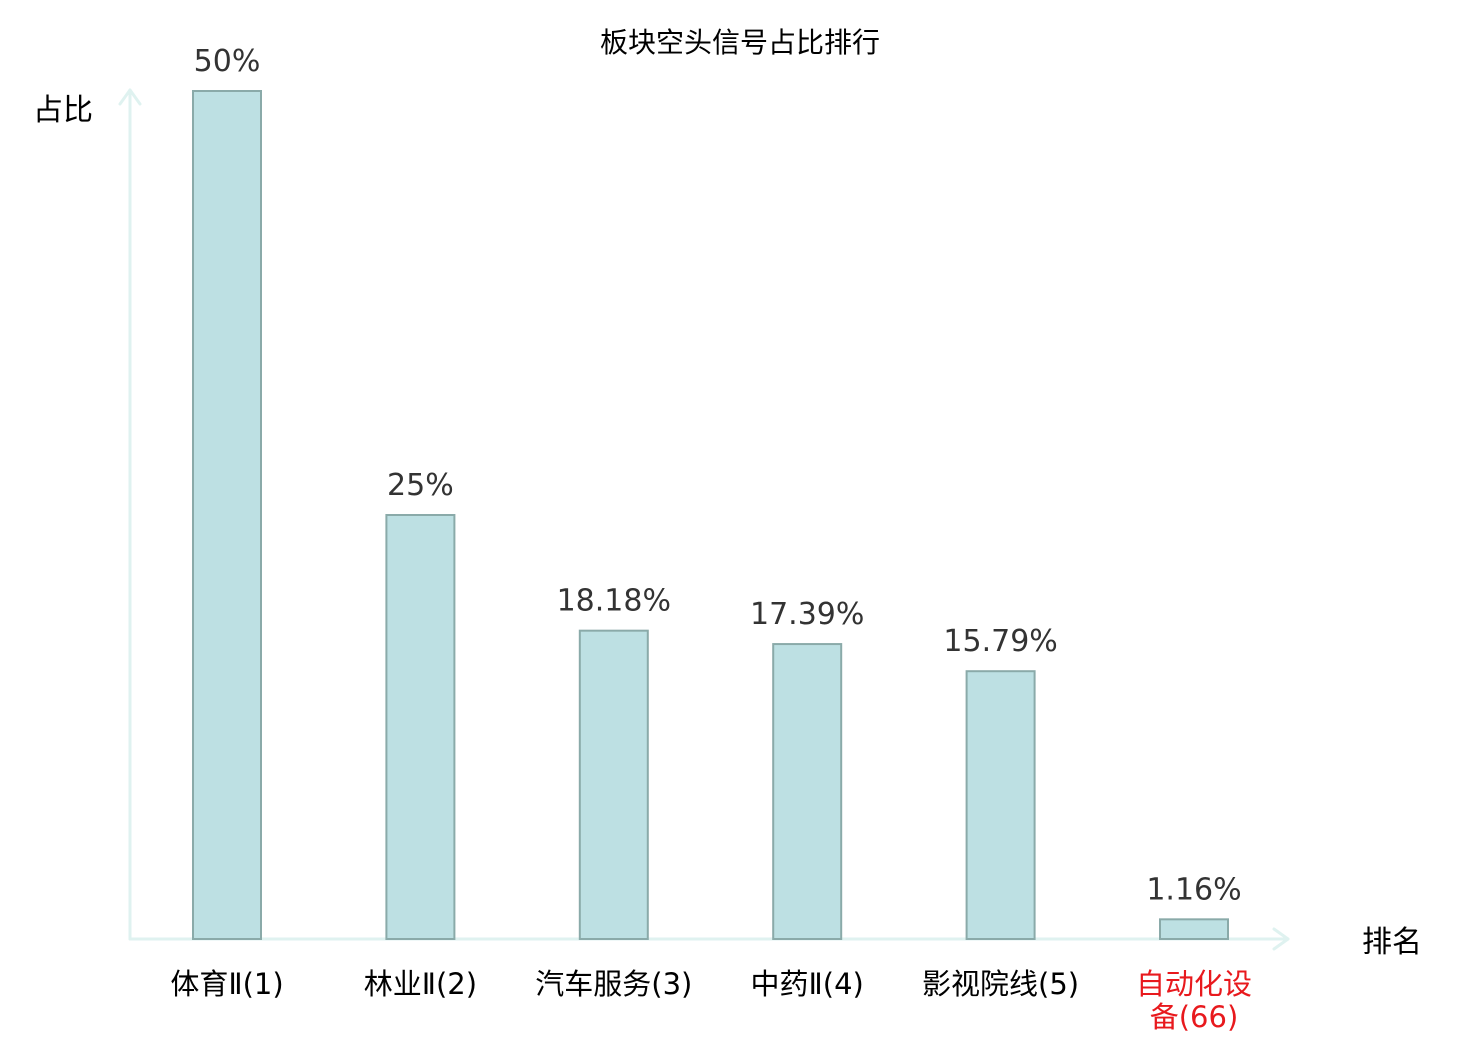  I want to click on bar-value-label: 50%, so click(227, 61).